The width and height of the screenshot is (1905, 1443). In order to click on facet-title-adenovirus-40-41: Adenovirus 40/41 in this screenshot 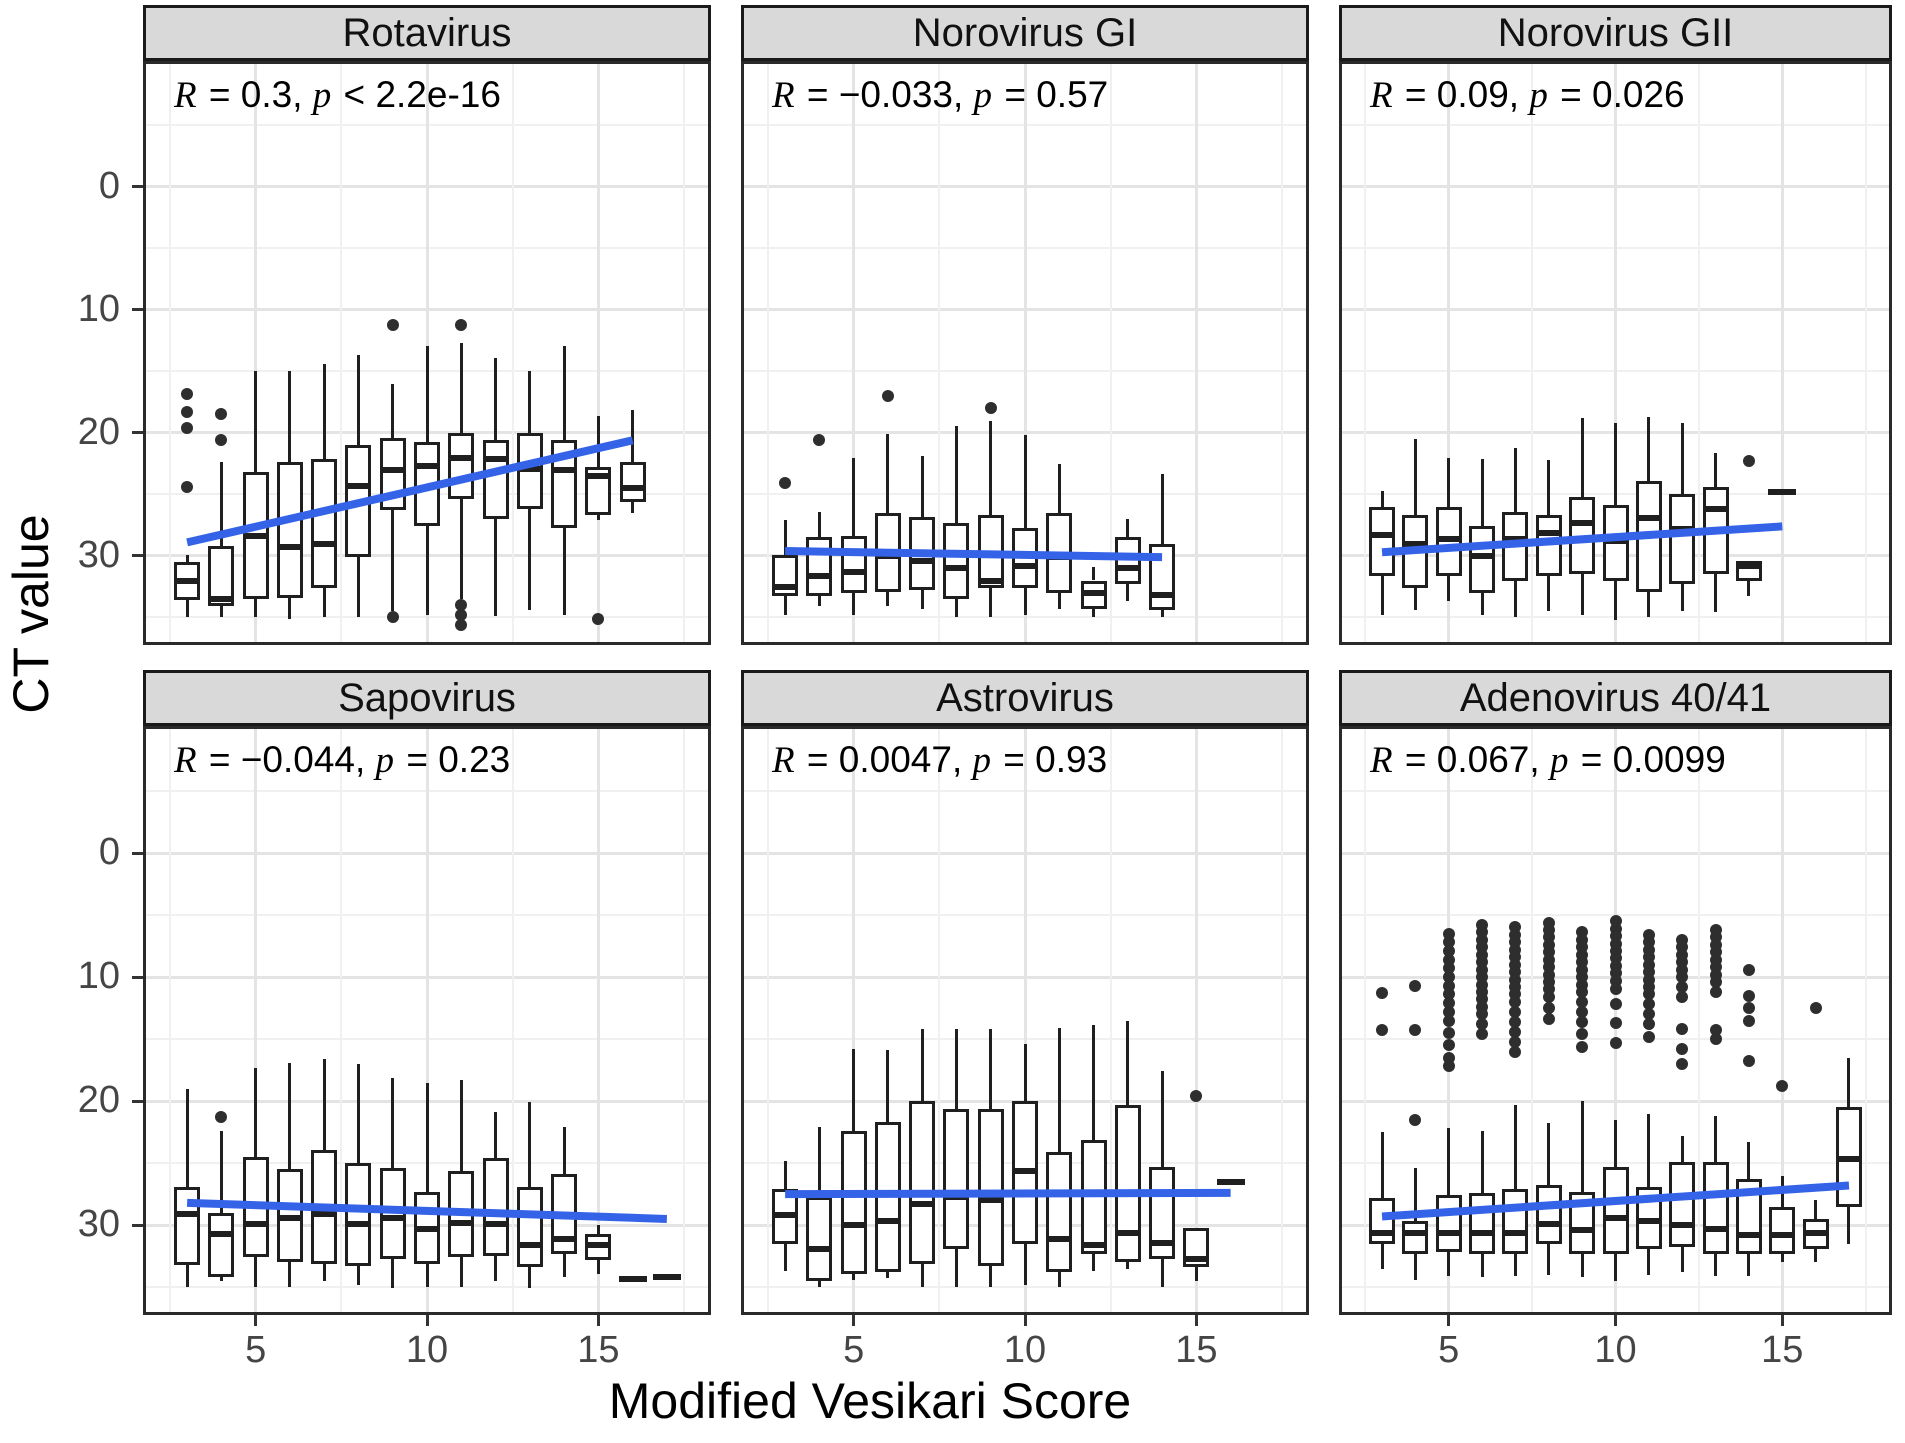, I will do `click(1615, 697)`.